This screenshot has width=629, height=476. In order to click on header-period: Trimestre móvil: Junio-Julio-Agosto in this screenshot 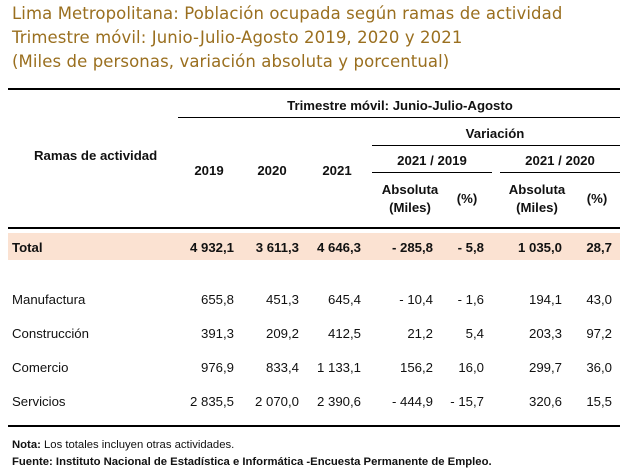, I will do `click(400, 105)`.